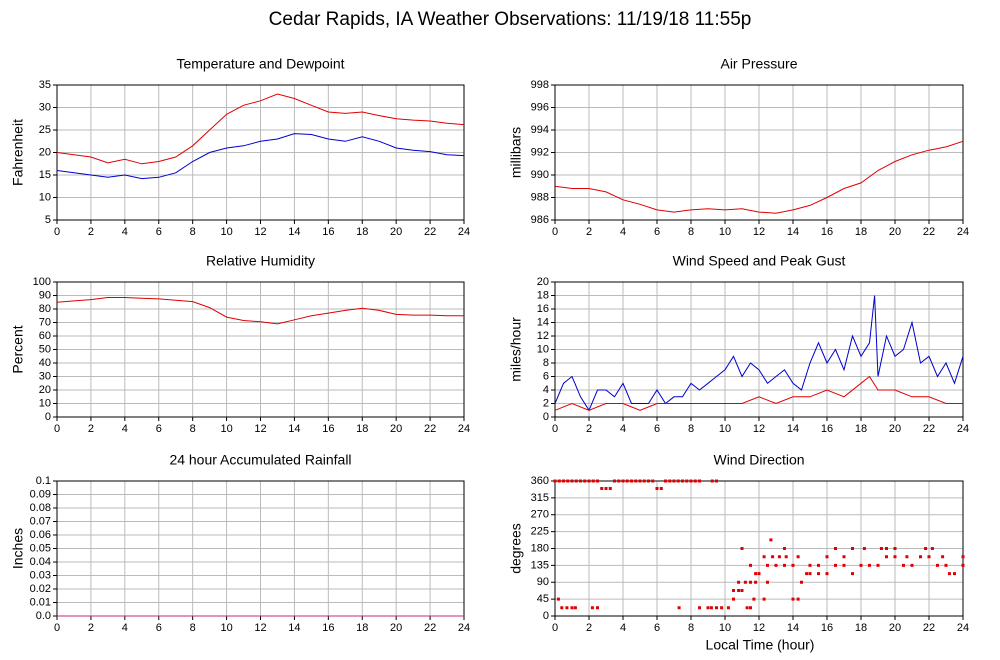 The height and width of the screenshot is (660, 1000). I want to click on y-tick-label: 990, so click(540, 175).